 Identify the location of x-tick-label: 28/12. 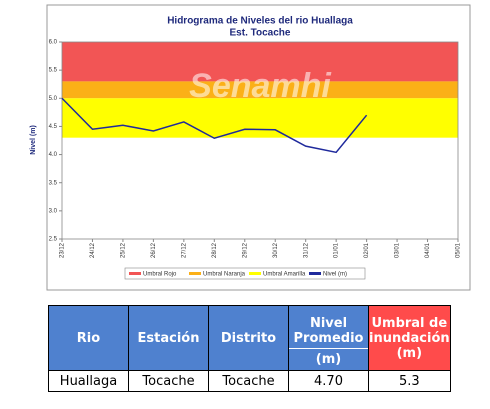
(215, 250).